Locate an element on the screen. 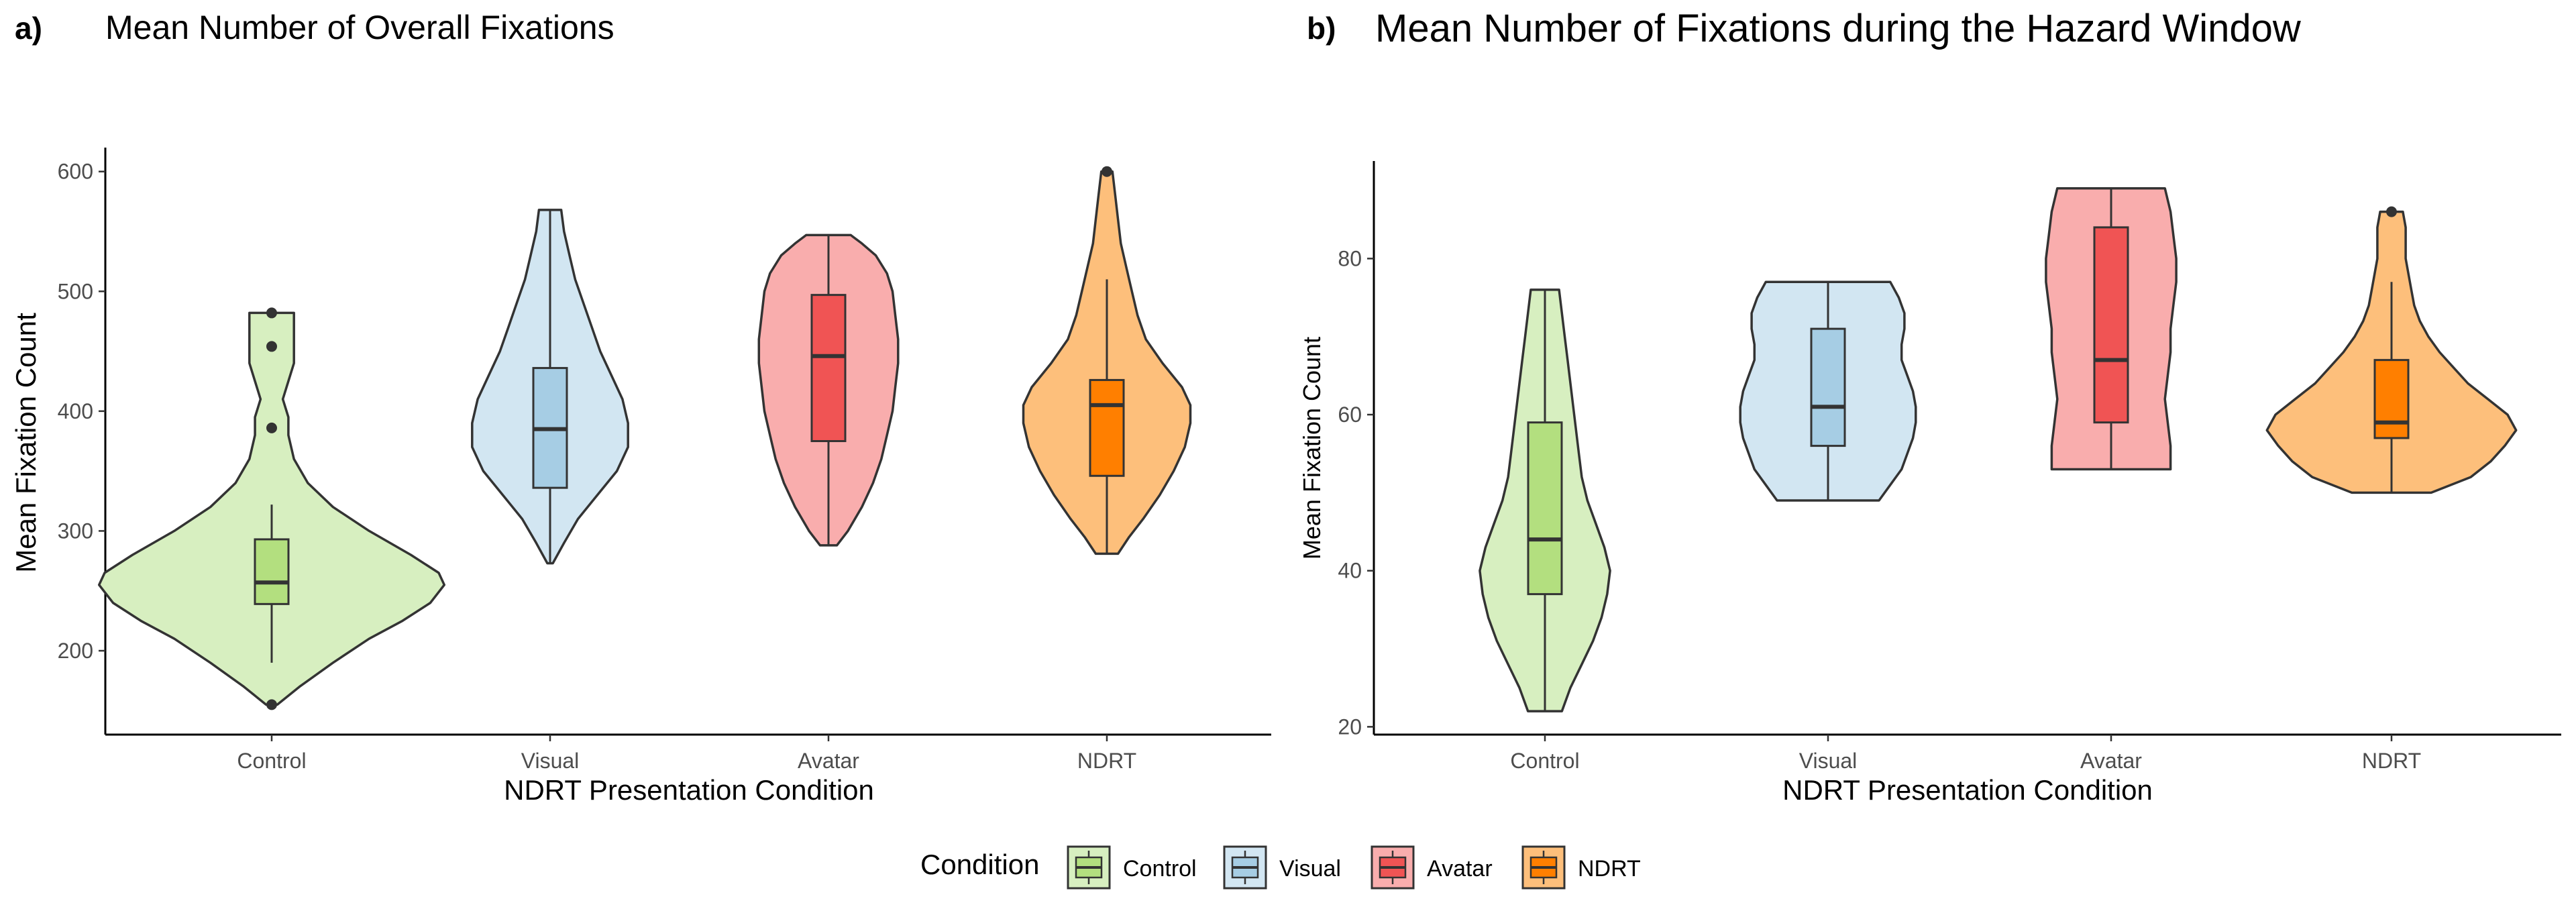  legend: Condition Control Visual Avatar NDRT is located at coordinates (1280, 867).